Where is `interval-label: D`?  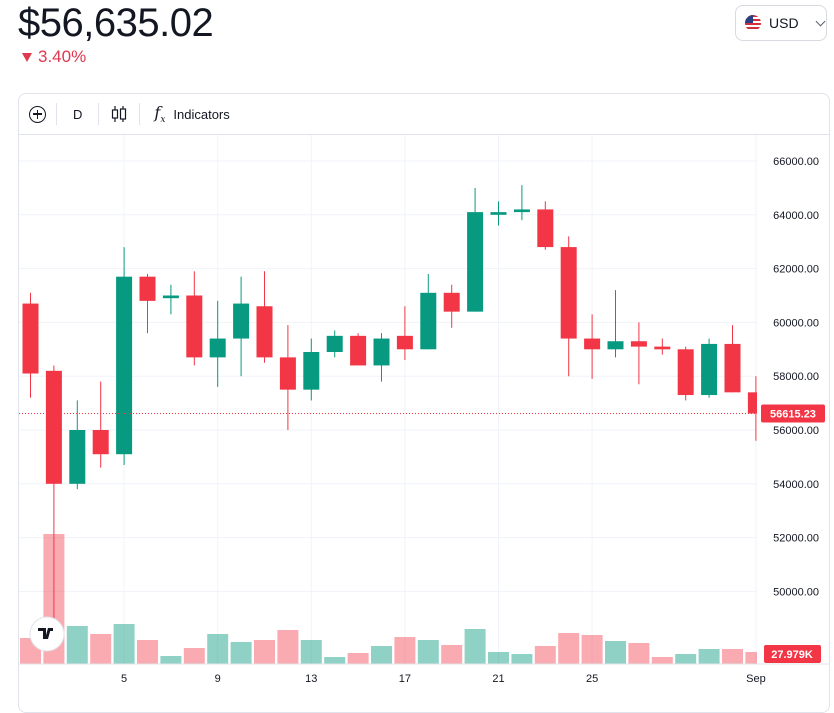 interval-label: D is located at coordinates (78, 114).